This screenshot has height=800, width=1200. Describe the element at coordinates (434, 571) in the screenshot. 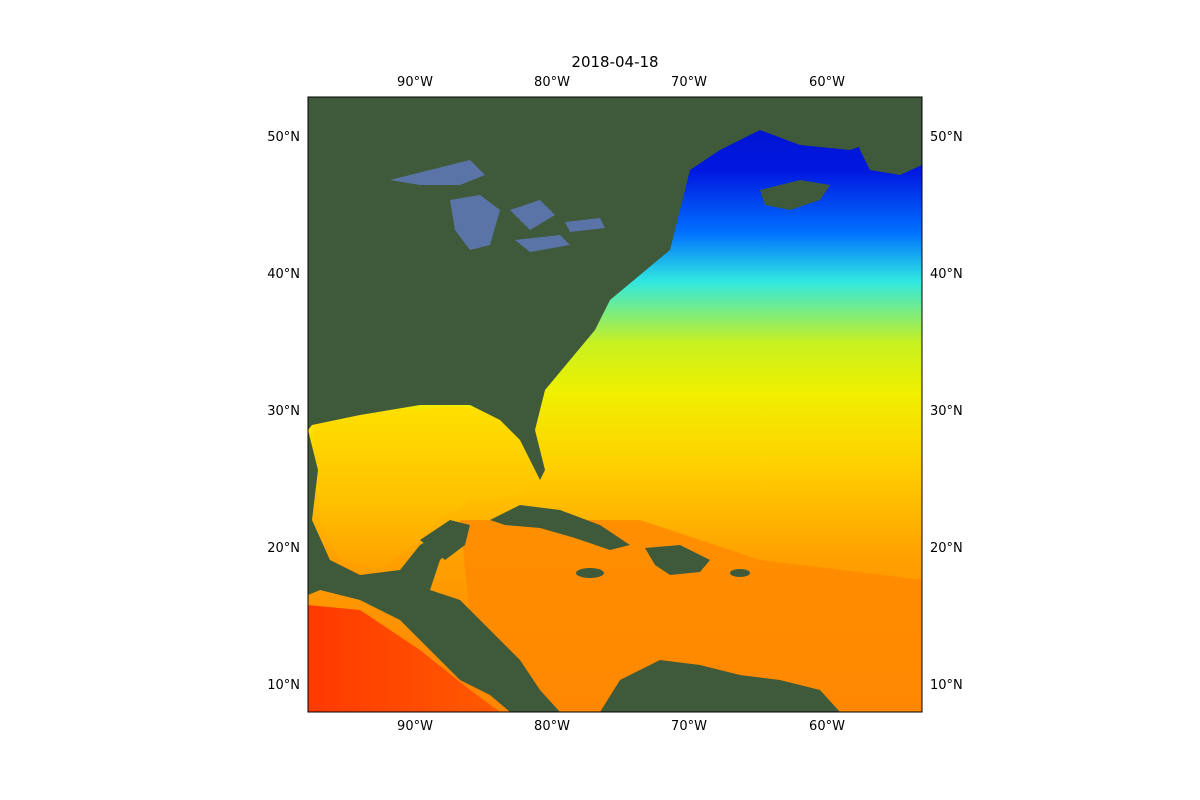

I see `mexico-central-america-land` at that location.